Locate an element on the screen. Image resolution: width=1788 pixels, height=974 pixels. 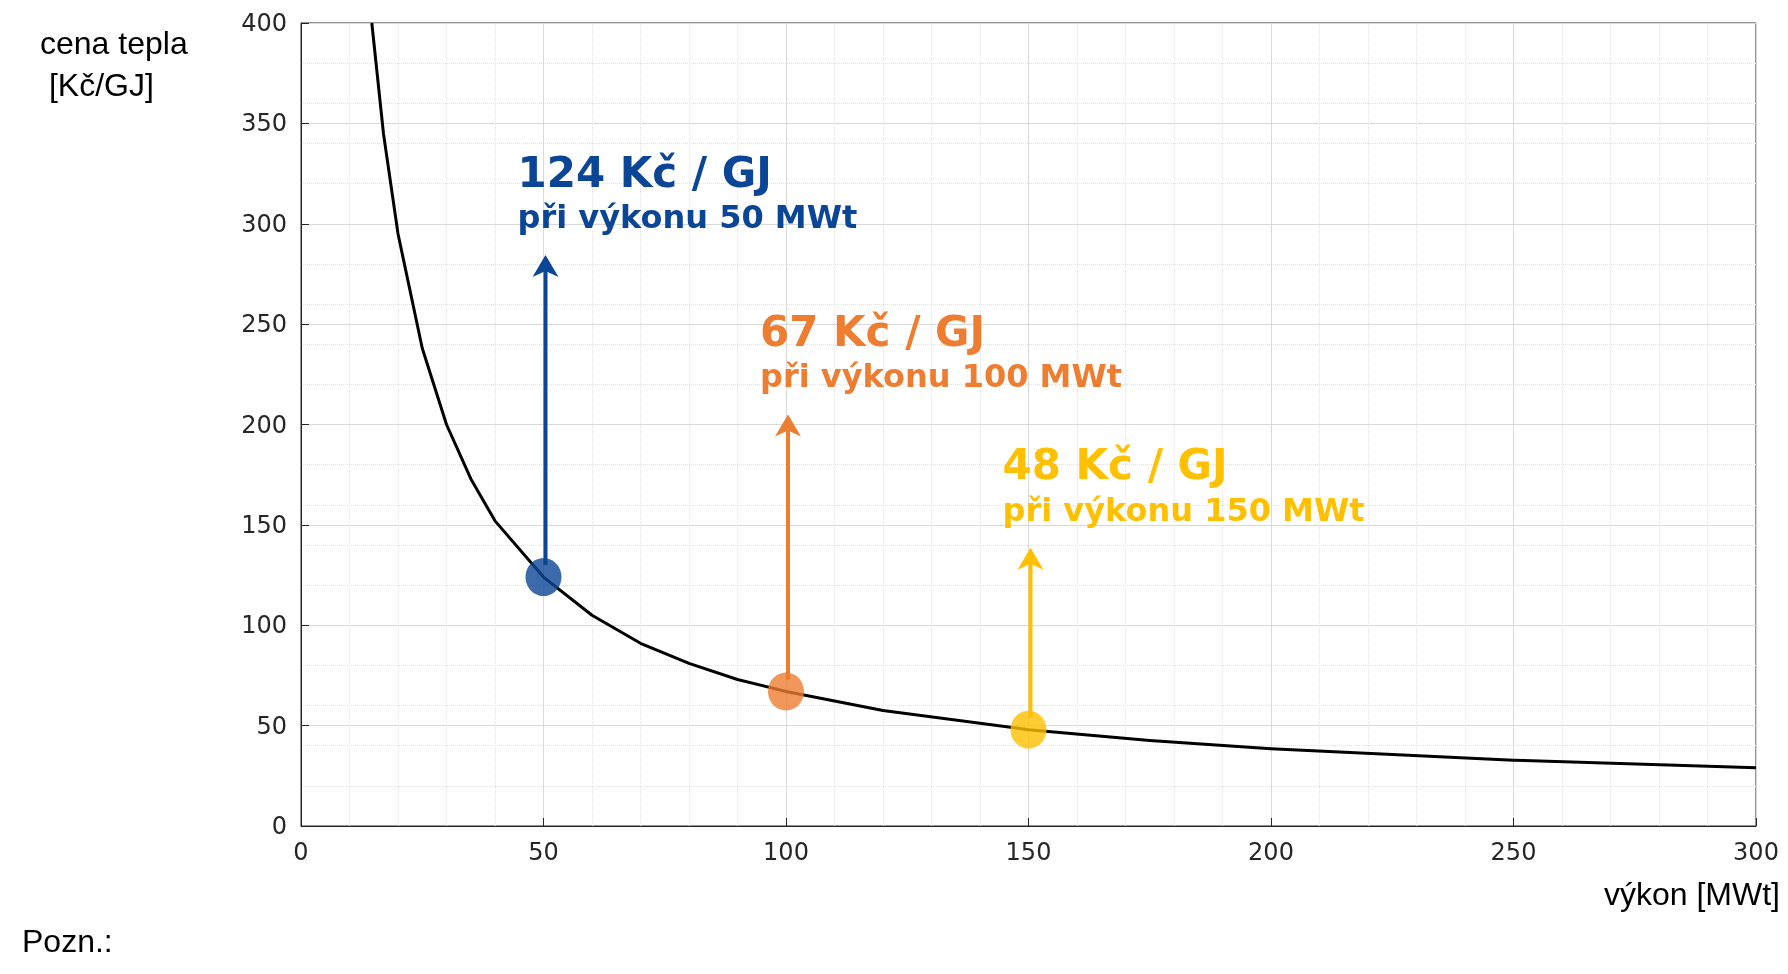
x-tick-label: 50 is located at coordinates (543, 852).